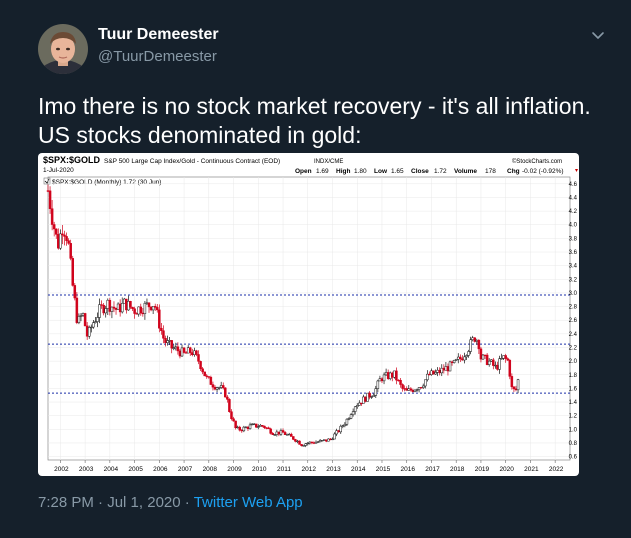 Image resolution: width=631 pixels, height=538 pixels. What do you see at coordinates (513, 171) in the screenshot?
I see `chg-label: Chg` at bounding box center [513, 171].